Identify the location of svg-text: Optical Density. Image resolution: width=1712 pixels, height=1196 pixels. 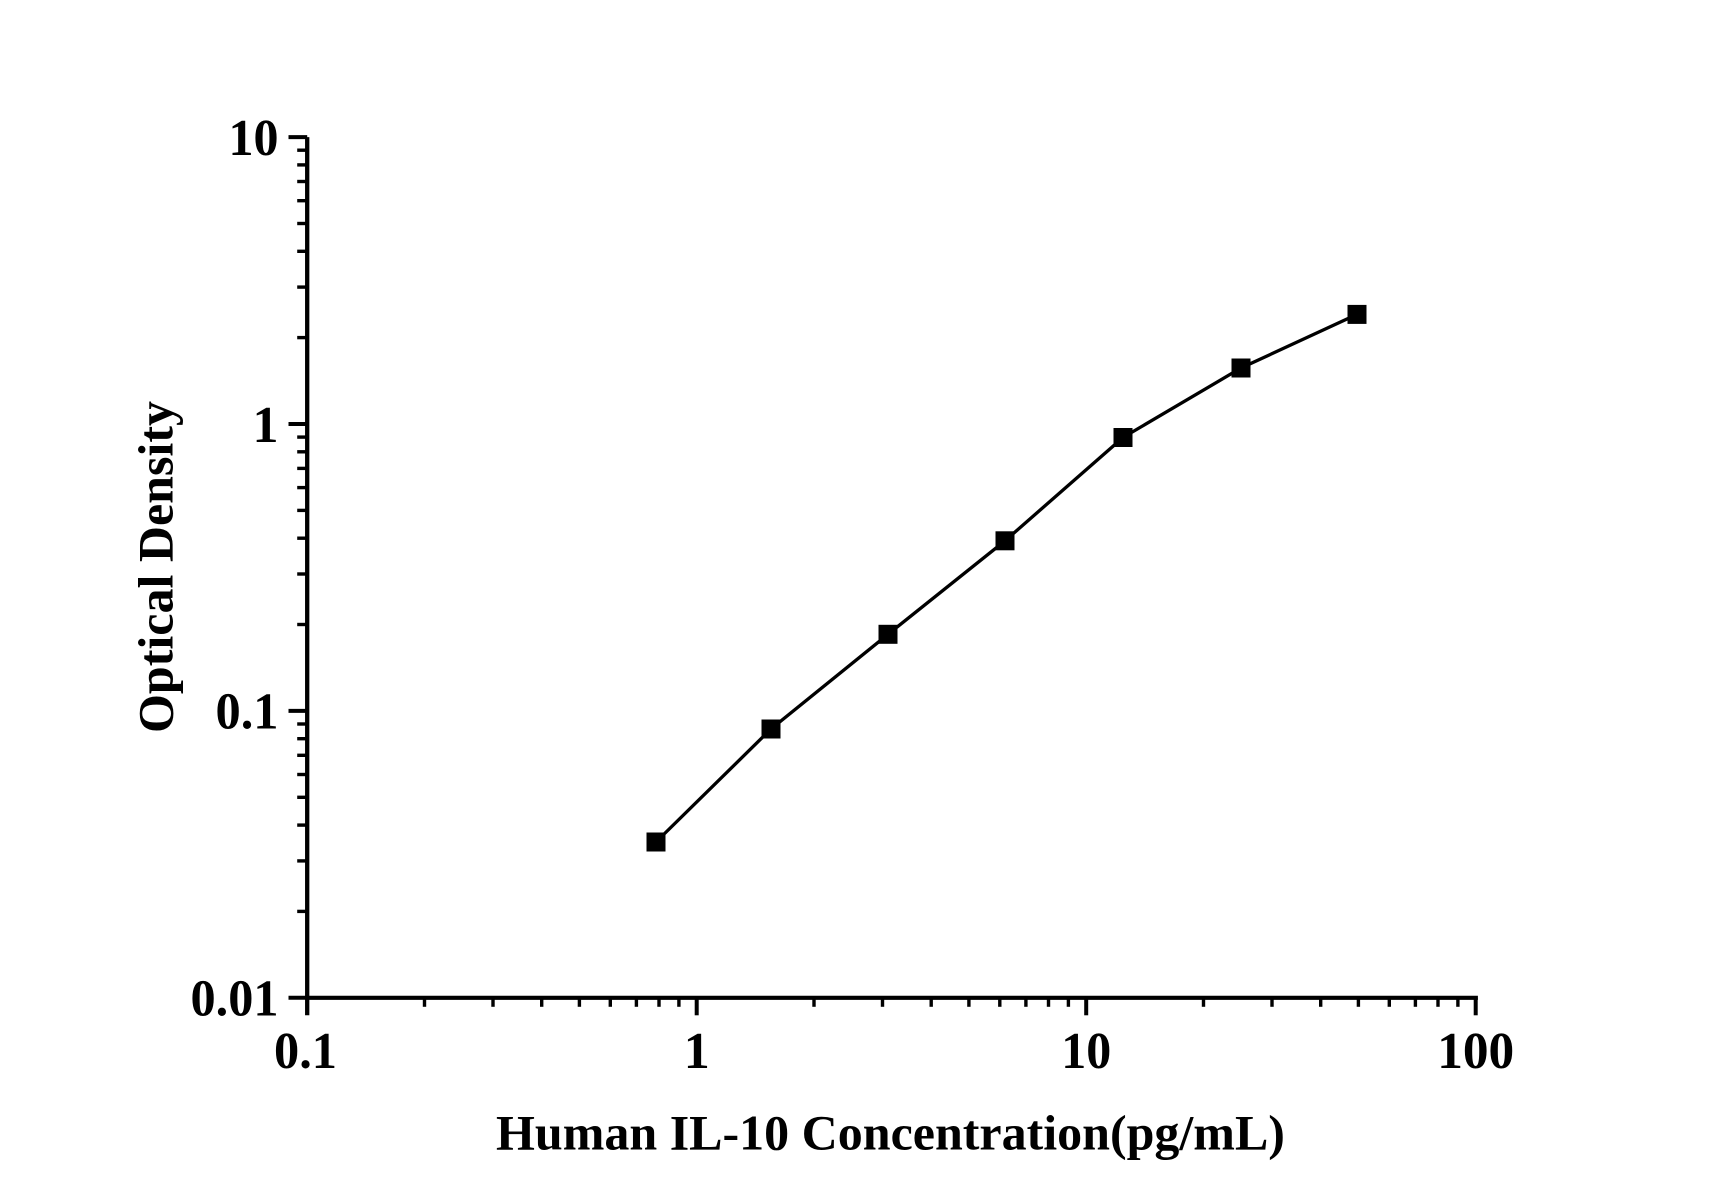
(156, 567).